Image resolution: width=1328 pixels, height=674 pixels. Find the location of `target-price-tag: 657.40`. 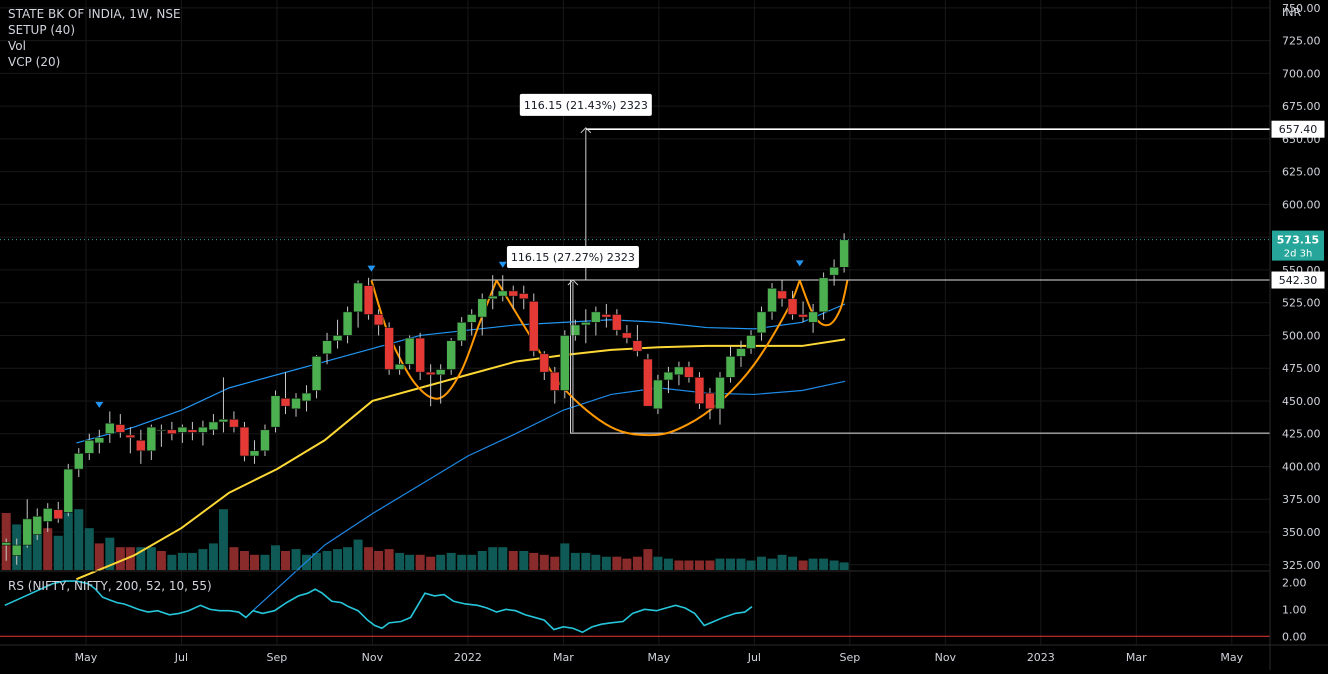

target-price-tag: 657.40 is located at coordinates (1298, 129).